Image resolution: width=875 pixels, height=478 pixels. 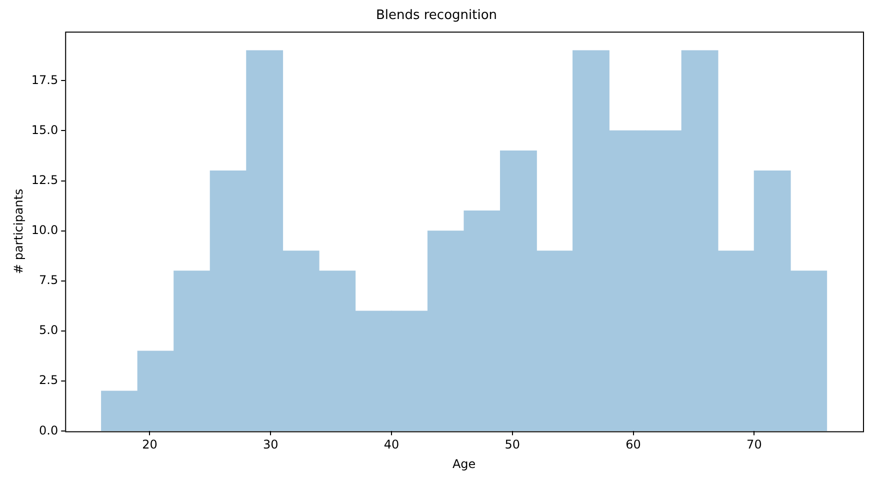 What do you see at coordinates (44, 79) in the screenshot?
I see `y-tick-label: 17.5` at bounding box center [44, 79].